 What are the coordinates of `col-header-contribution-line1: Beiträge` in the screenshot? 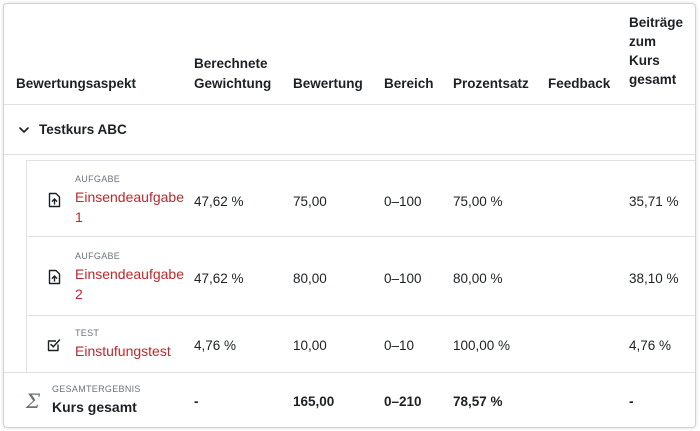 It's located at (656, 22).